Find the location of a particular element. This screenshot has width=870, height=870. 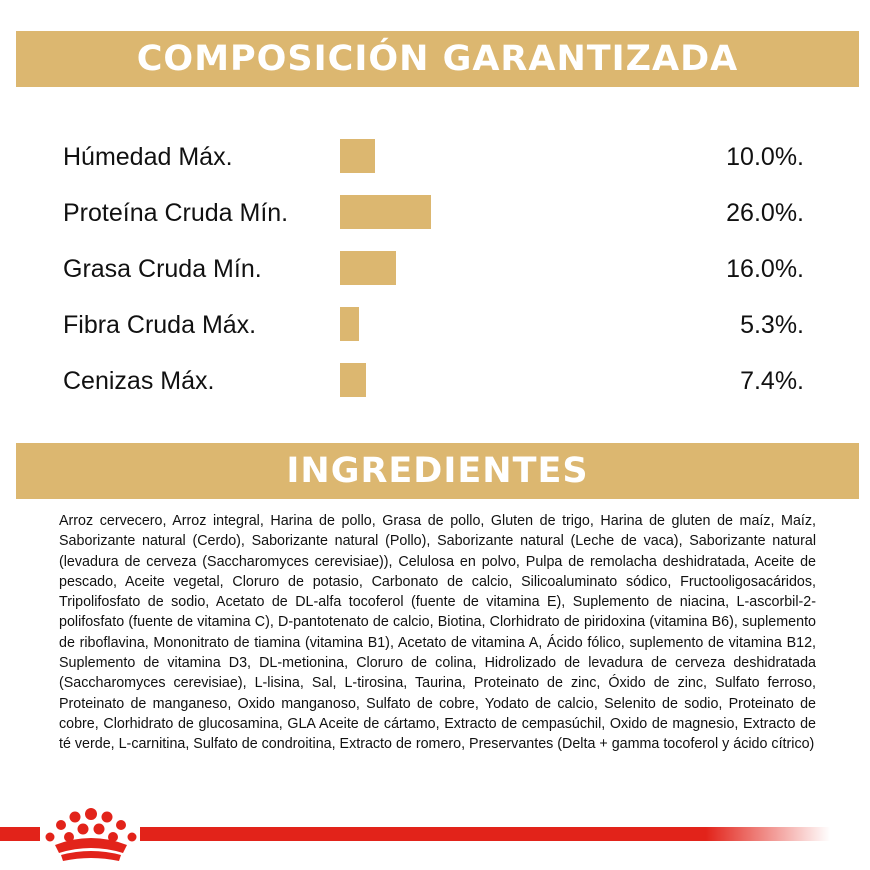

ingredients-banner: INGREDIENTES is located at coordinates (437, 471).